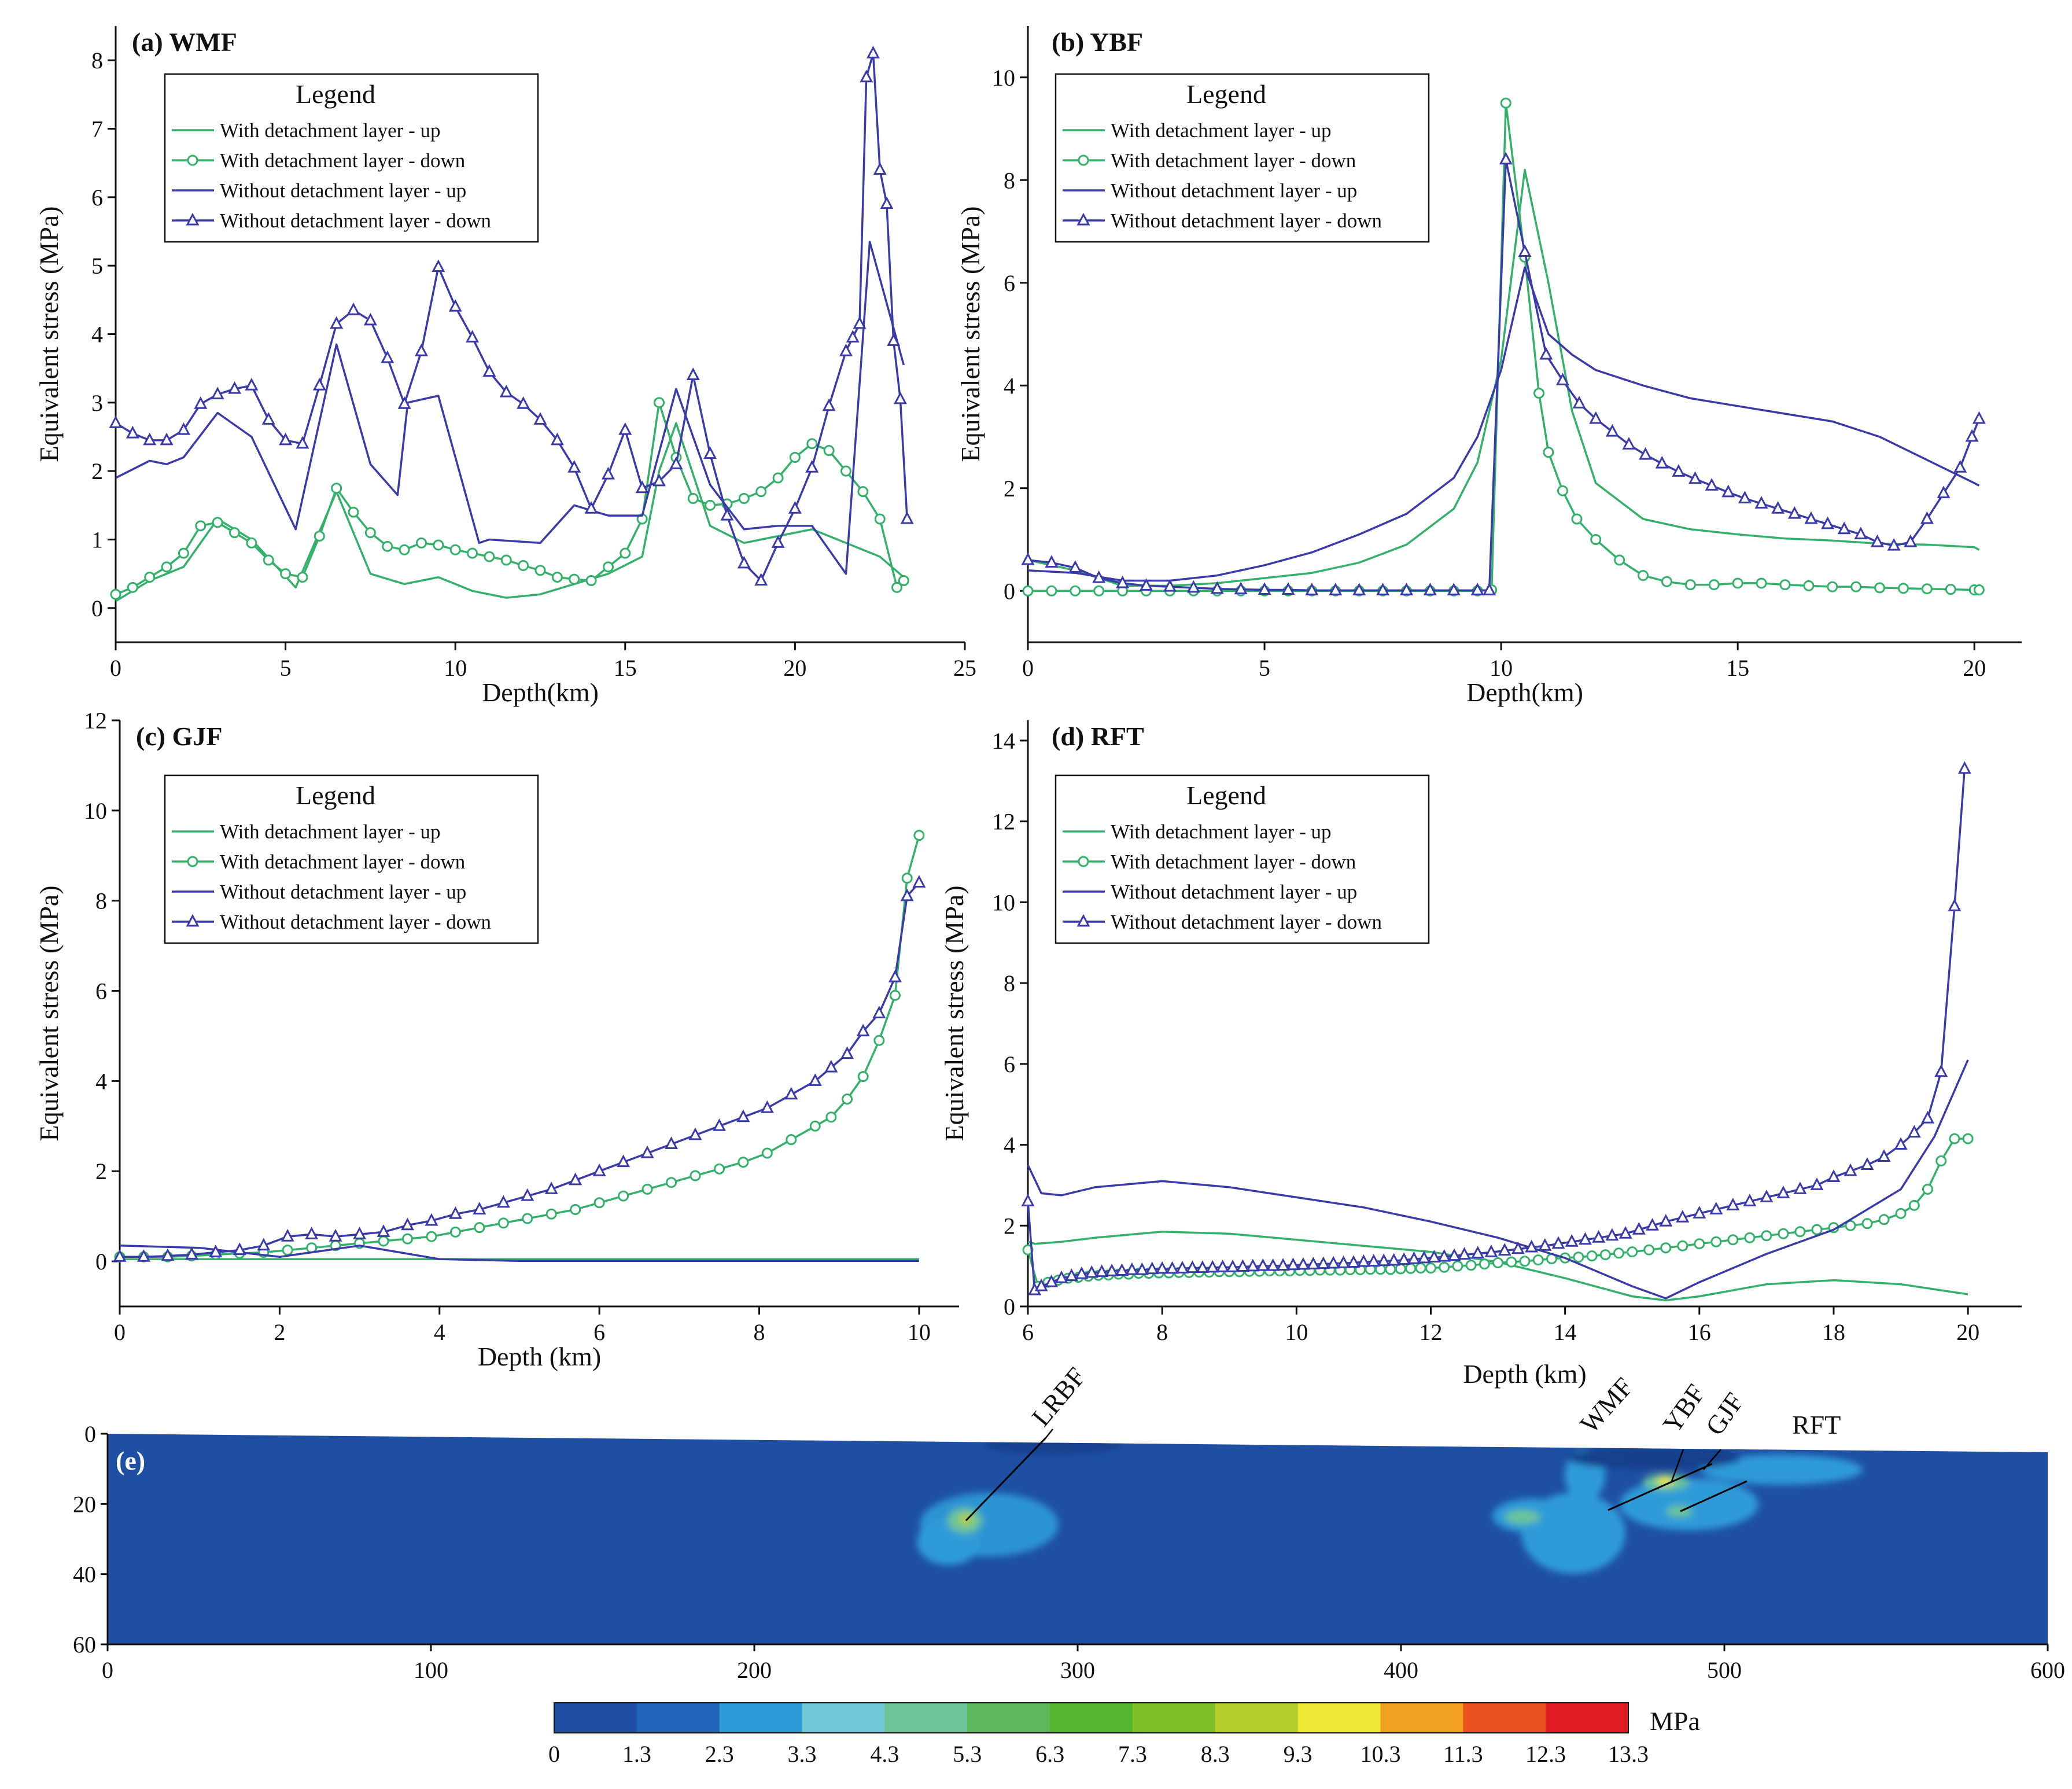 This screenshot has width=2072, height=1789. Describe the element at coordinates (84, 1504) in the screenshot. I see `e-y-tick-label: 20` at that location.